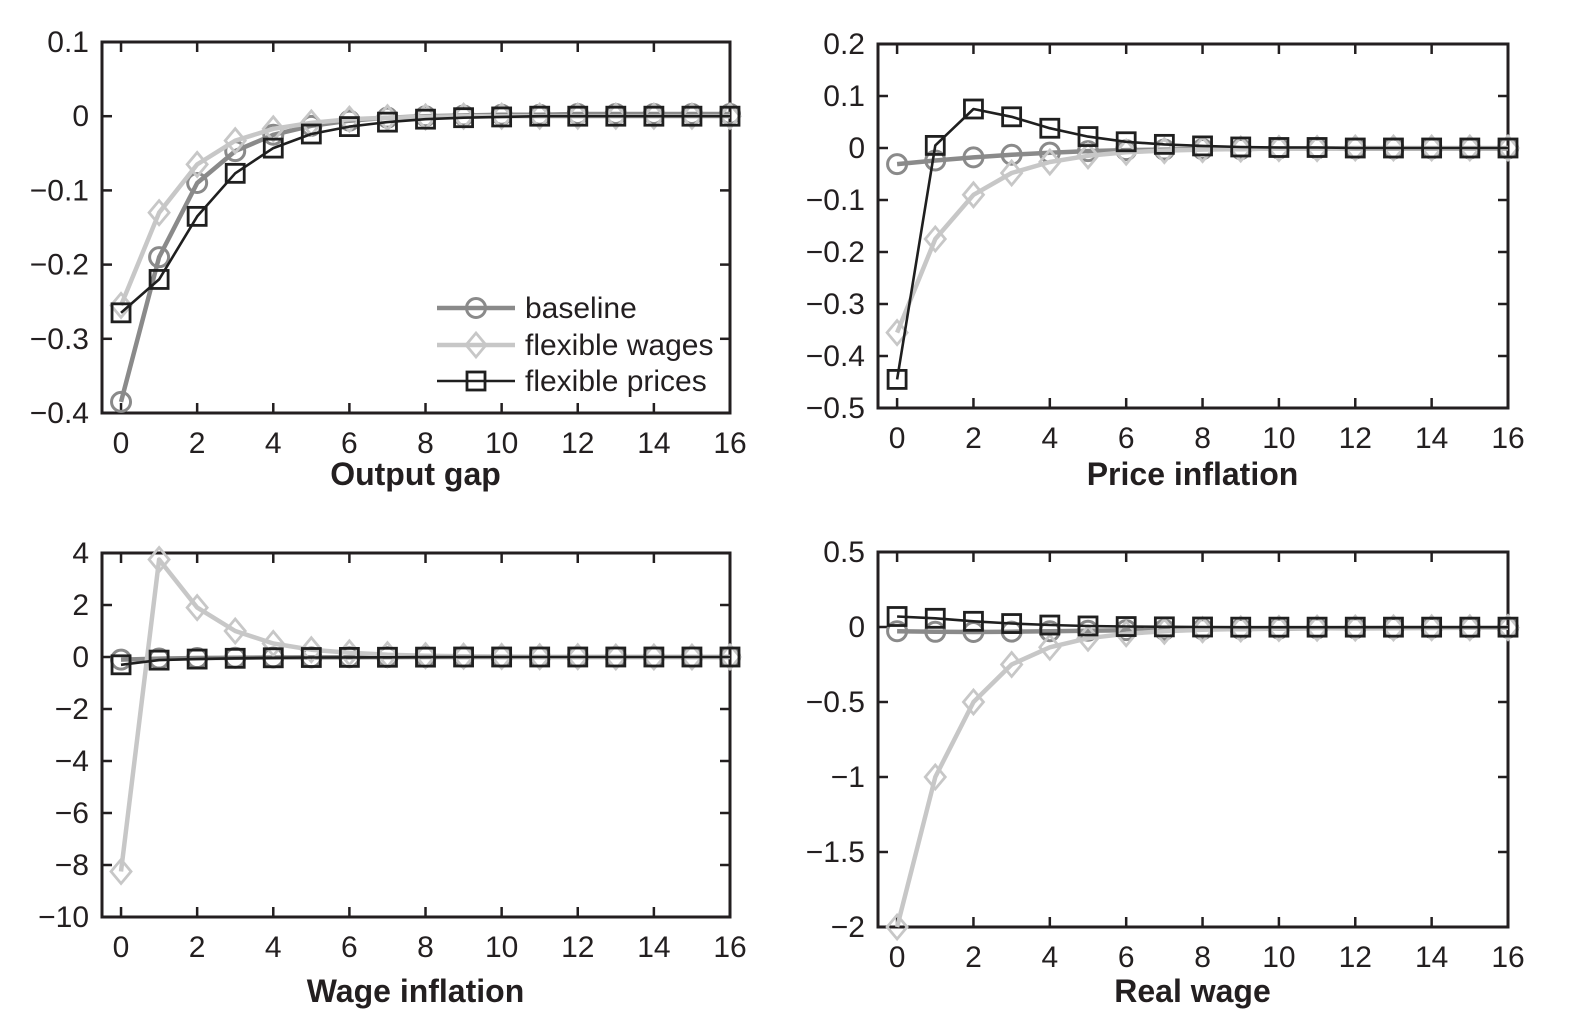 The width and height of the screenshot is (1590, 1034). I want to click on y-tick-label: −0.5, so click(835, 408).